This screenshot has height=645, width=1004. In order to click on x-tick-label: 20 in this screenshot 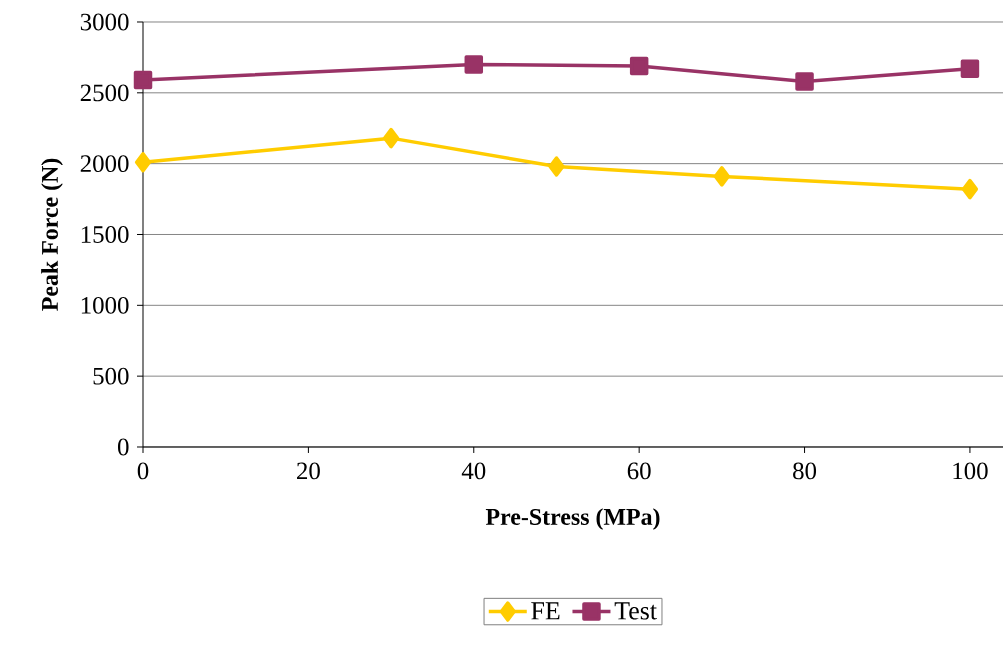, I will do `click(308, 471)`.